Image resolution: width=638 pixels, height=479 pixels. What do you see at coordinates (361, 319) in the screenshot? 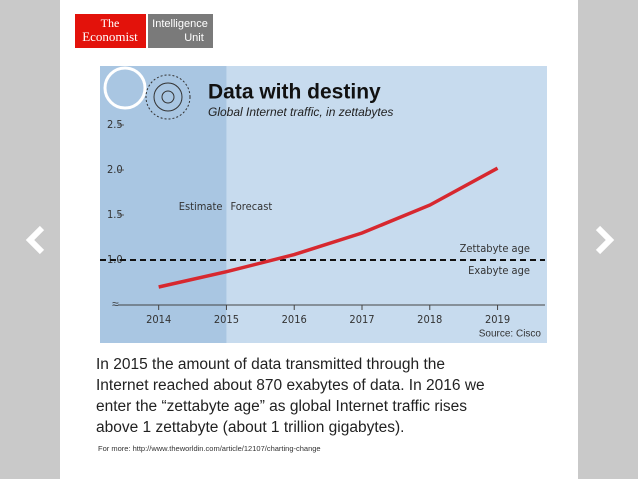
I see `x-tick-label: 2017` at bounding box center [361, 319].